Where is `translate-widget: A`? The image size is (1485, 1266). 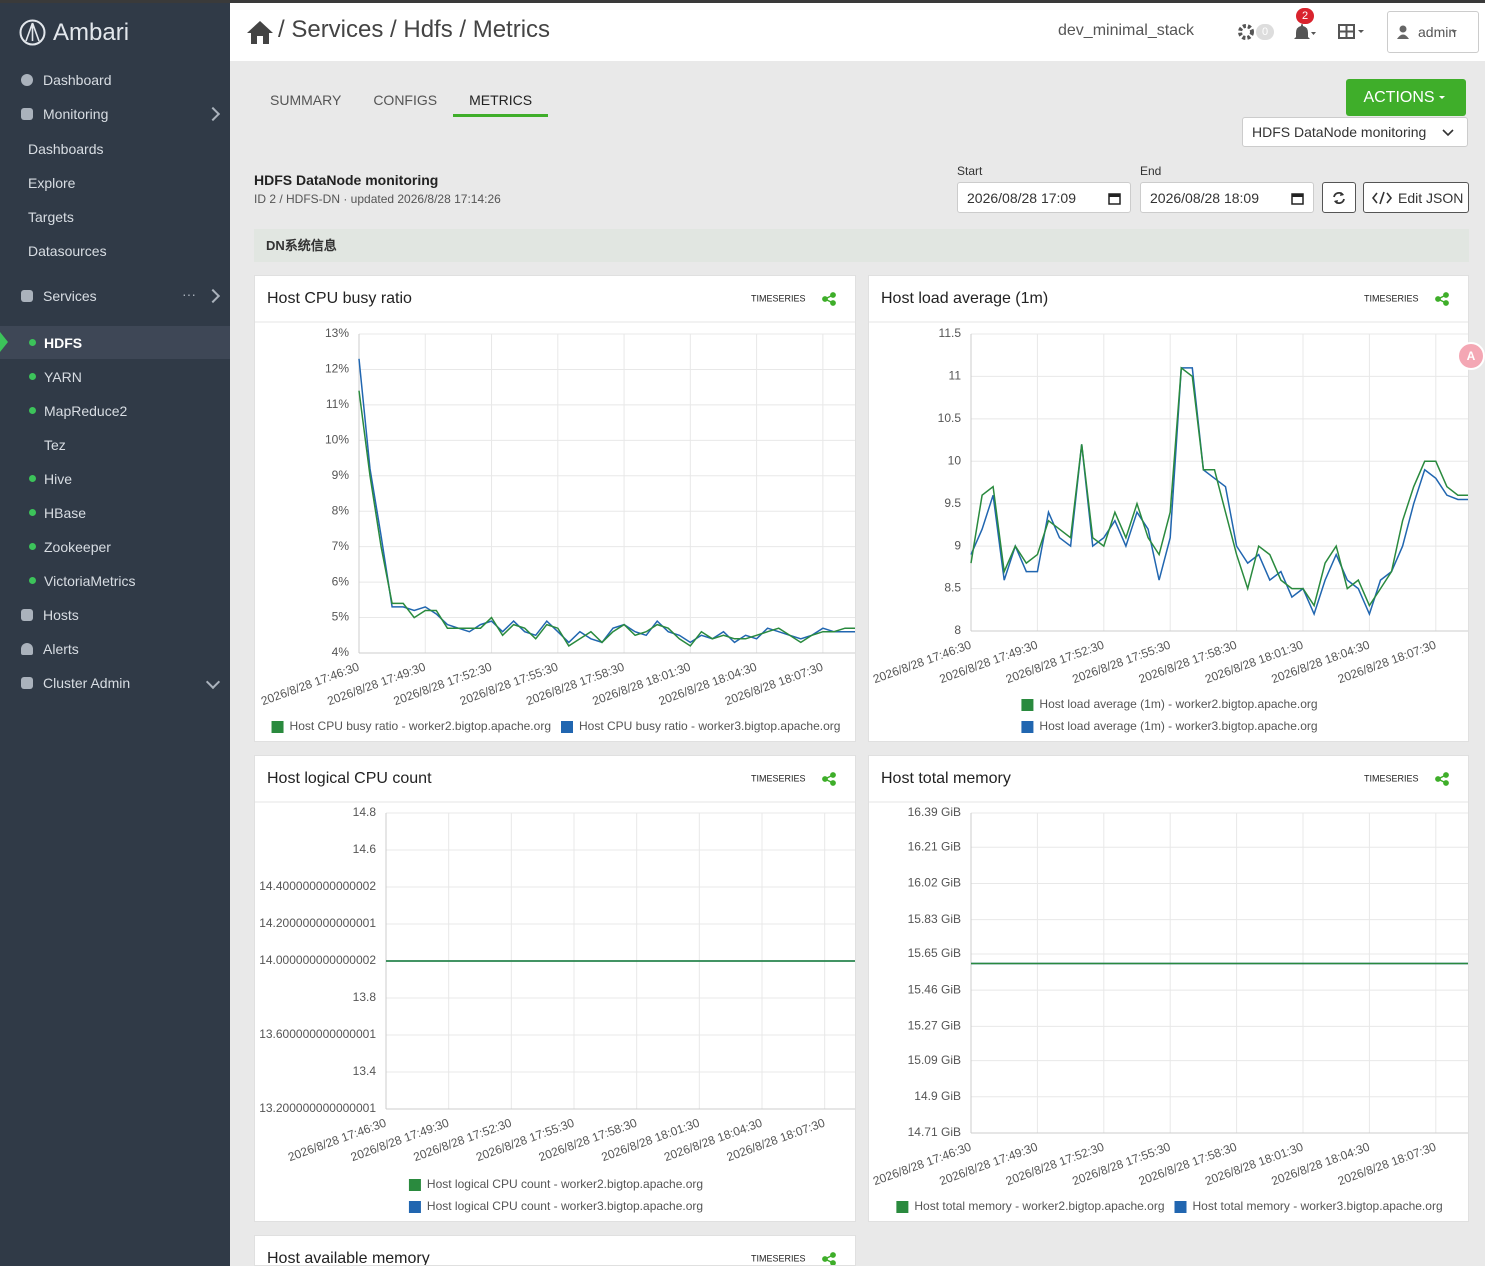 translate-widget: A is located at coordinates (1471, 356).